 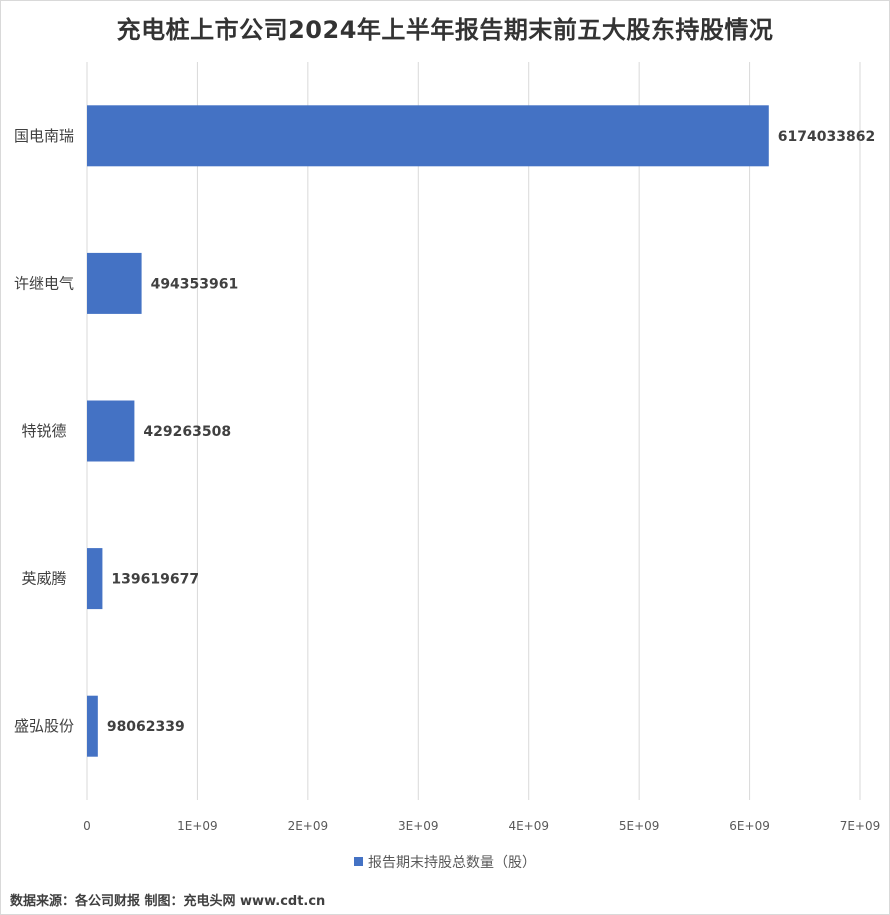 I want to click on x-tick-label: 3E+09, so click(x=418, y=826).